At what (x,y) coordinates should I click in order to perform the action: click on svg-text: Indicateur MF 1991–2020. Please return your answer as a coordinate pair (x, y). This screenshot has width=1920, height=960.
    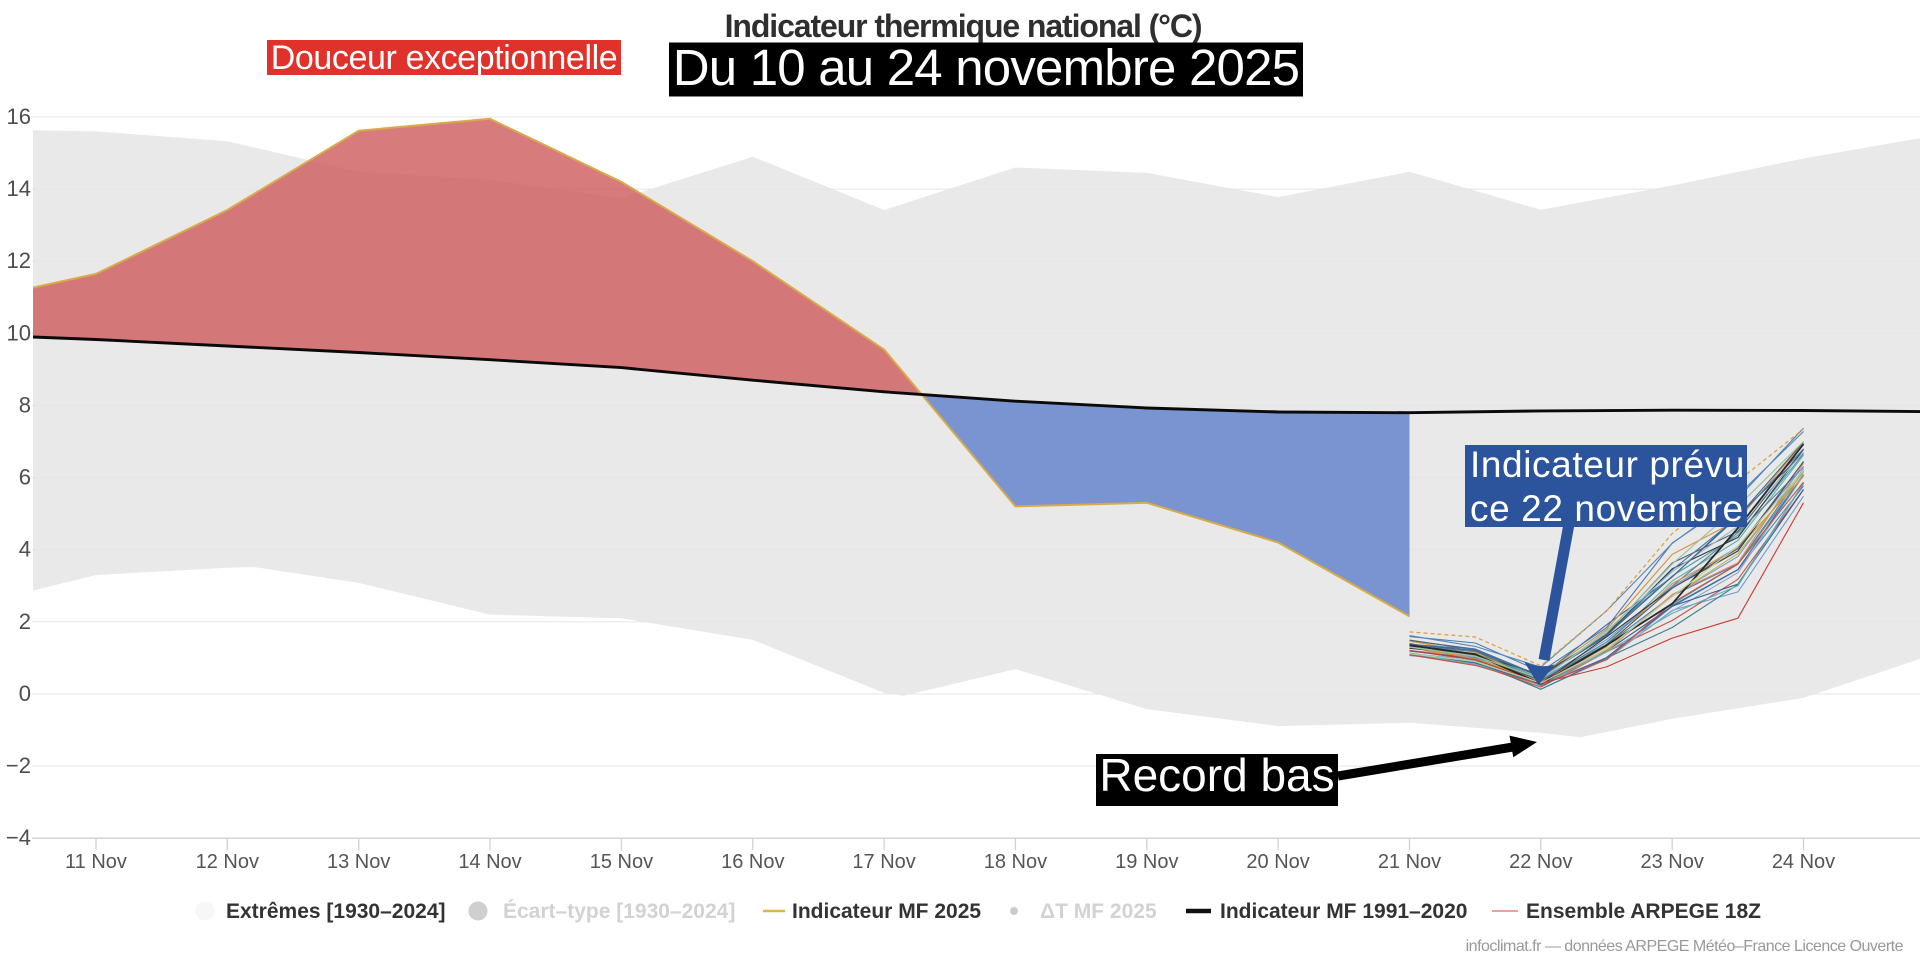
    Looking at the image, I should click on (1343, 911).